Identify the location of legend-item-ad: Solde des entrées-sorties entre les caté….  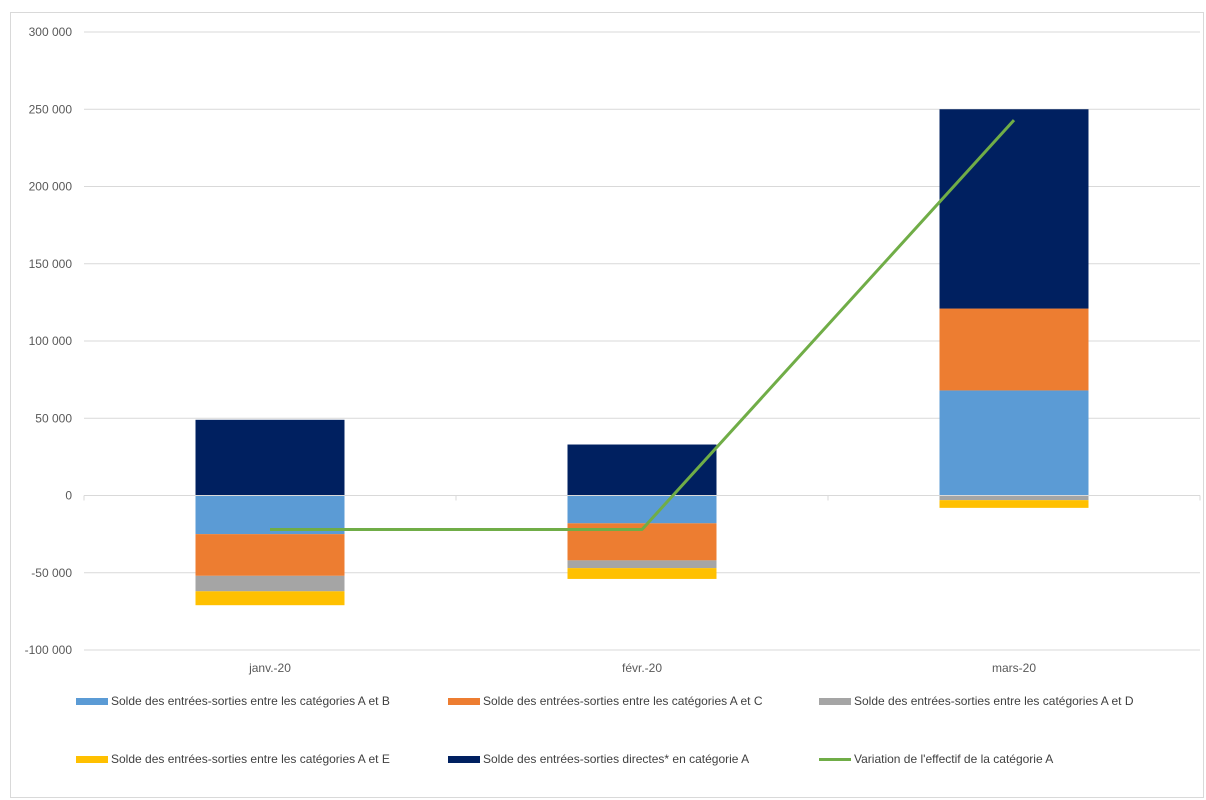
(976, 701).